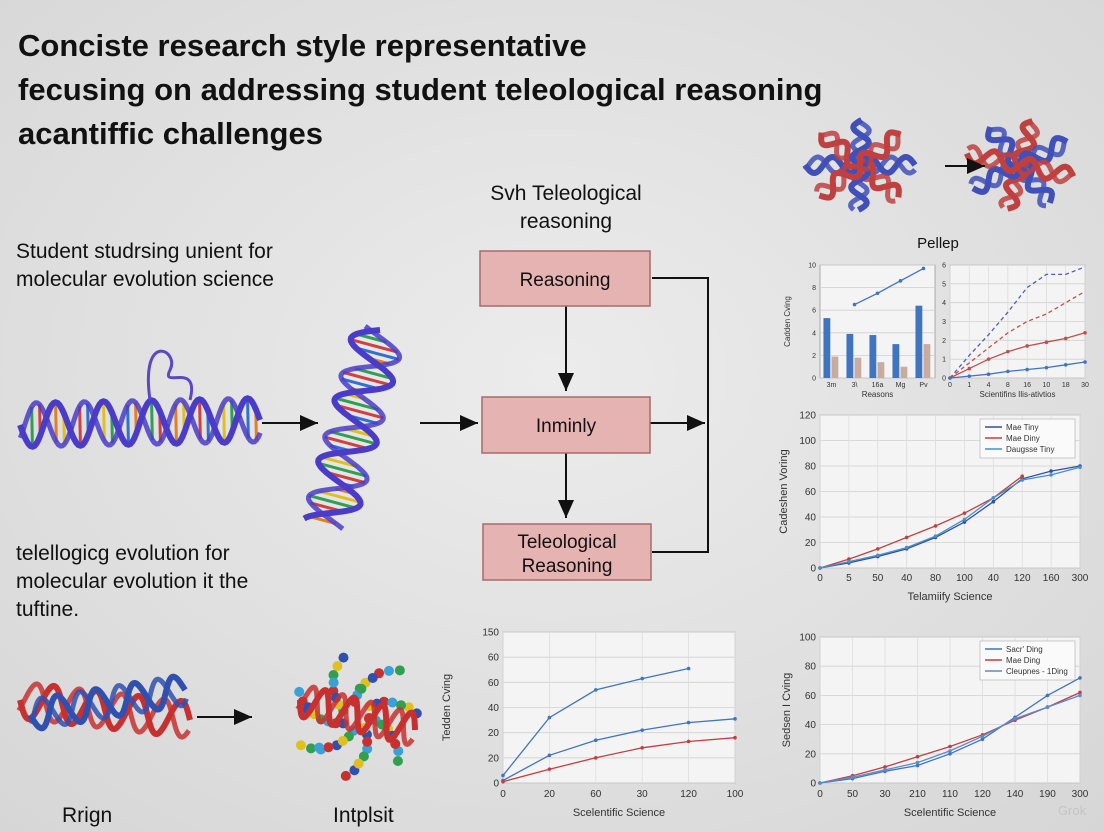 Image resolution: width=1104 pixels, height=832 pixels. What do you see at coordinates (1080, 578) in the screenshot?
I see `x-tick-label: 300` at bounding box center [1080, 578].